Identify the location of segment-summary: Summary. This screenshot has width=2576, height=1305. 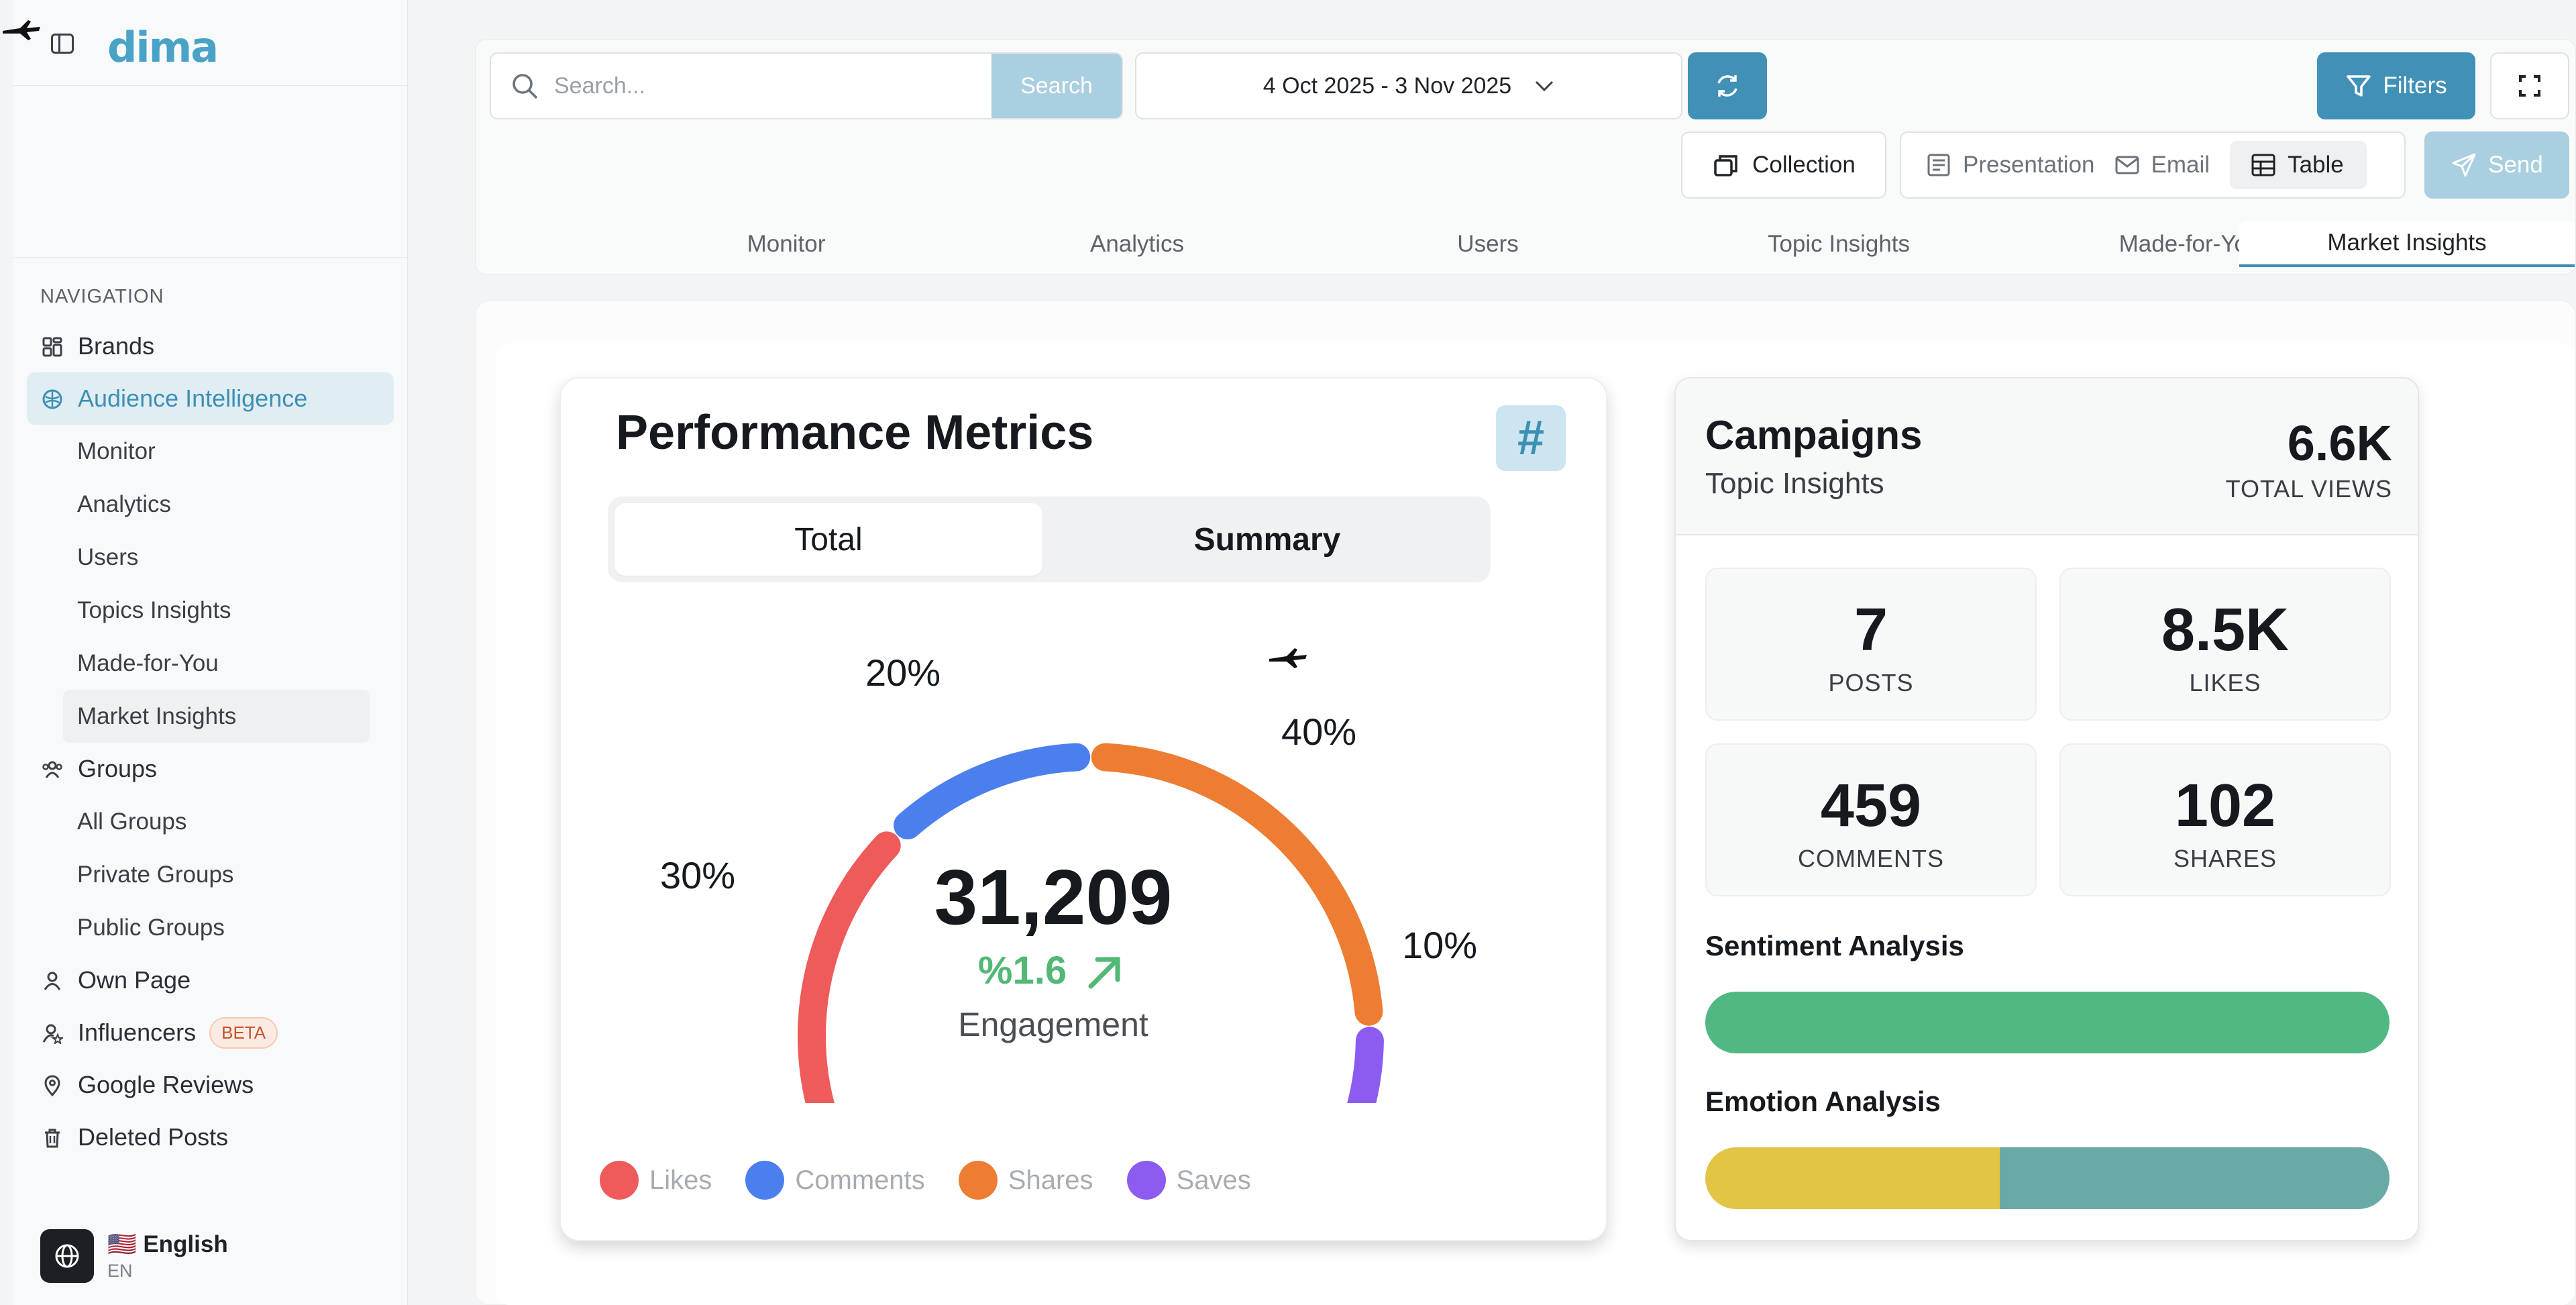
(1267, 539).